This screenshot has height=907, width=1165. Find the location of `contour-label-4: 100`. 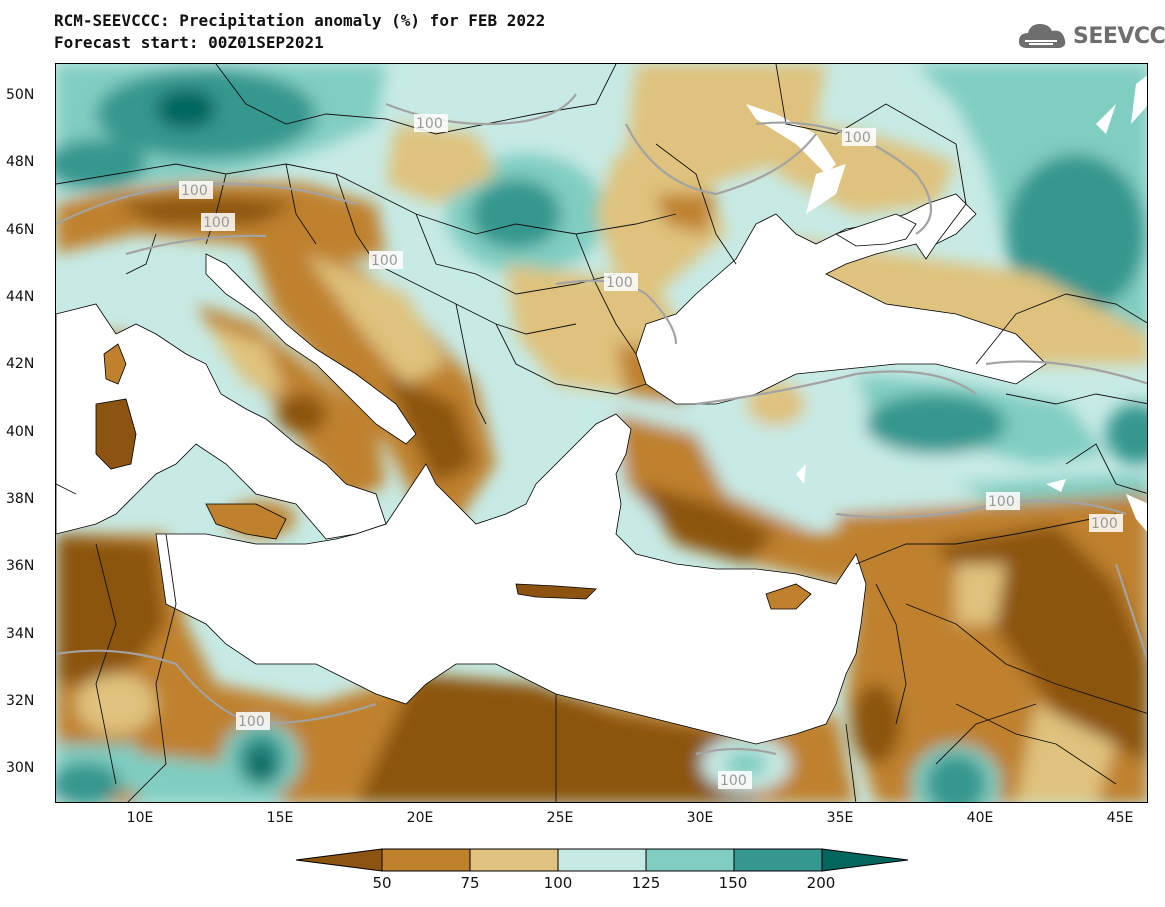

contour-label-4: 100 is located at coordinates (216, 223).